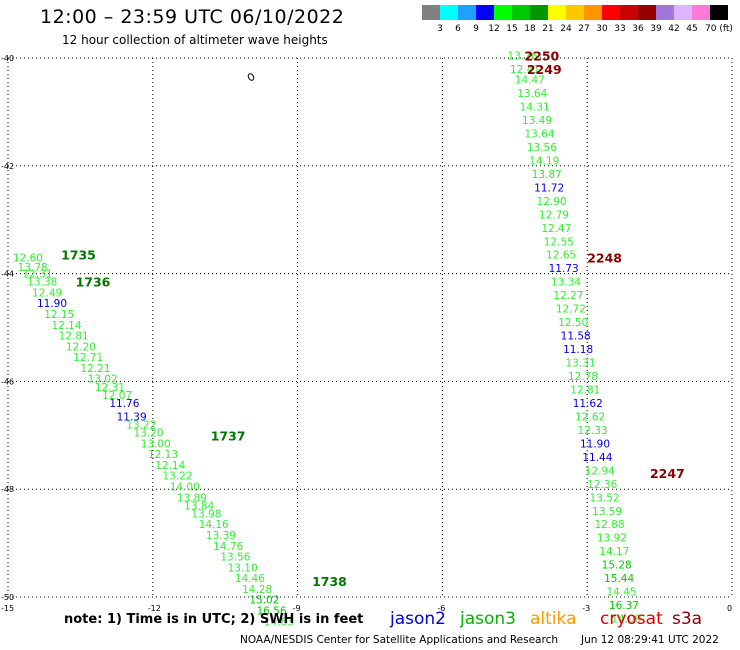 This screenshot has height=650, width=740. What do you see at coordinates (602, 485) in the screenshot?
I see `wave-height-value: 12.36` at bounding box center [602, 485].